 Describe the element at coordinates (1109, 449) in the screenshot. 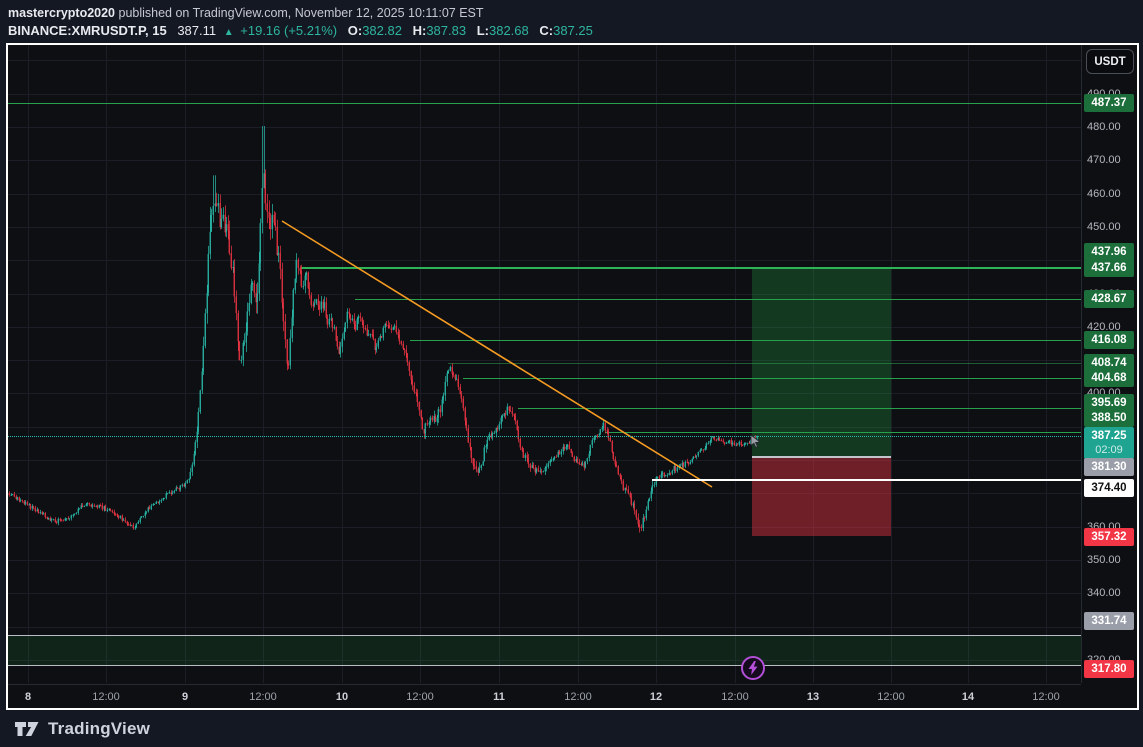

I see `candle-countdown: 02:09` at that location.